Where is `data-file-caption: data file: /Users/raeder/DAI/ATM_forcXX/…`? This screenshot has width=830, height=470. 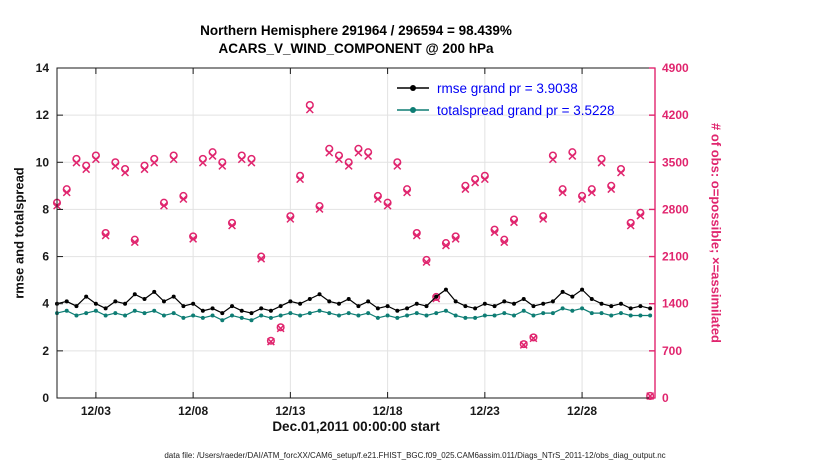
data-file-caption: data file: /Users/raeder/DAI/ATM_forcXX/… is located at coordinates (415, 455).